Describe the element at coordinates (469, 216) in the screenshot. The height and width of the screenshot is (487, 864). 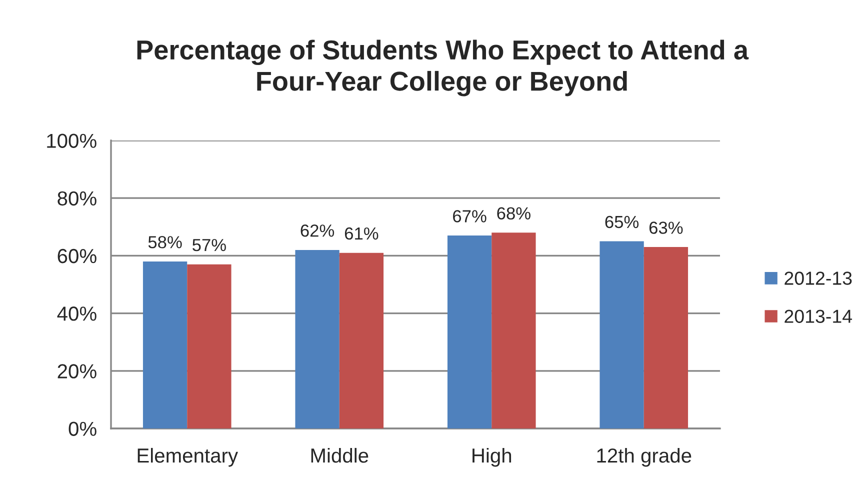
I see `data-label: 67%` at that location.